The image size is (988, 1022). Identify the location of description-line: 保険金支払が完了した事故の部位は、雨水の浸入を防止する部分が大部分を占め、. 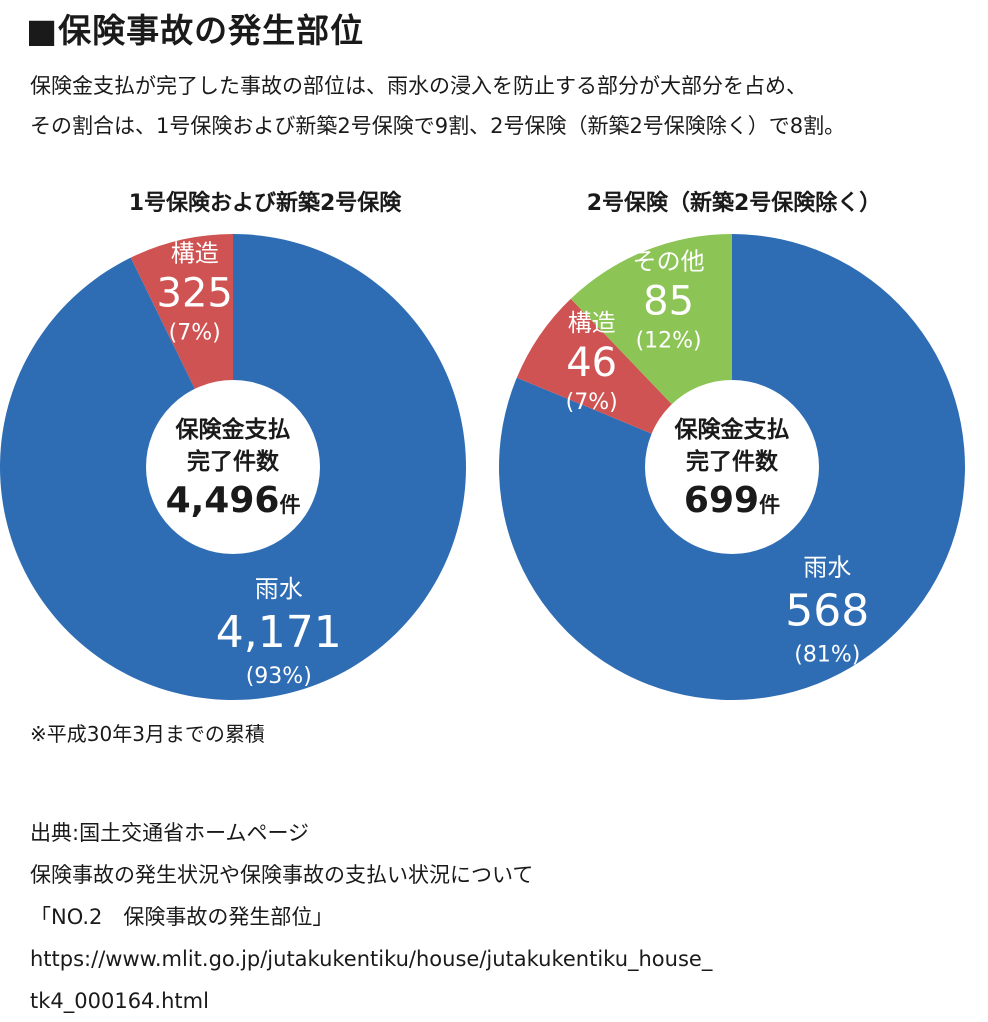
(418, 86).